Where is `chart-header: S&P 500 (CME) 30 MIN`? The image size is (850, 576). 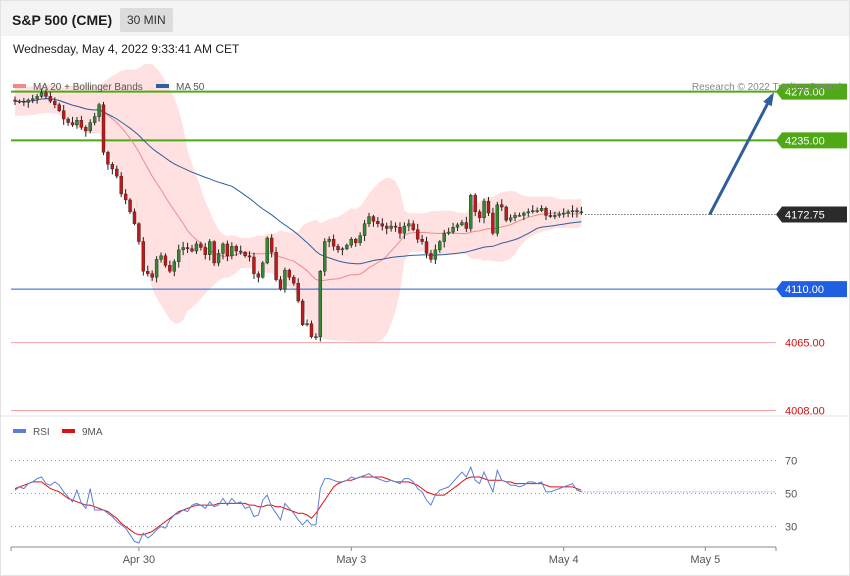 chart-header: S&P 500 (CME) 30 MIN is located at coordinates (425, 18).